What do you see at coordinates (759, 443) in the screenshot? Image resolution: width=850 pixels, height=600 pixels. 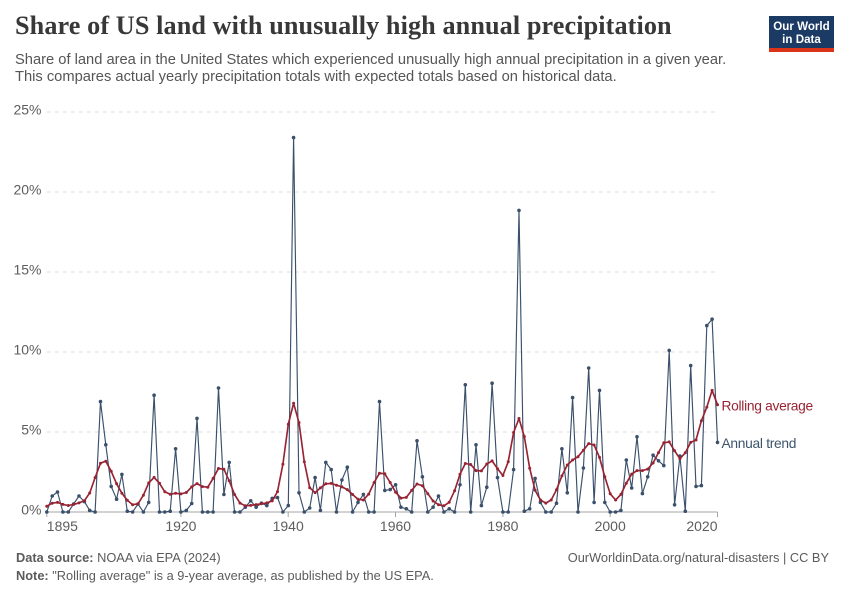 I see `svg-text: Annual trend` at bounding box center [759, 443].